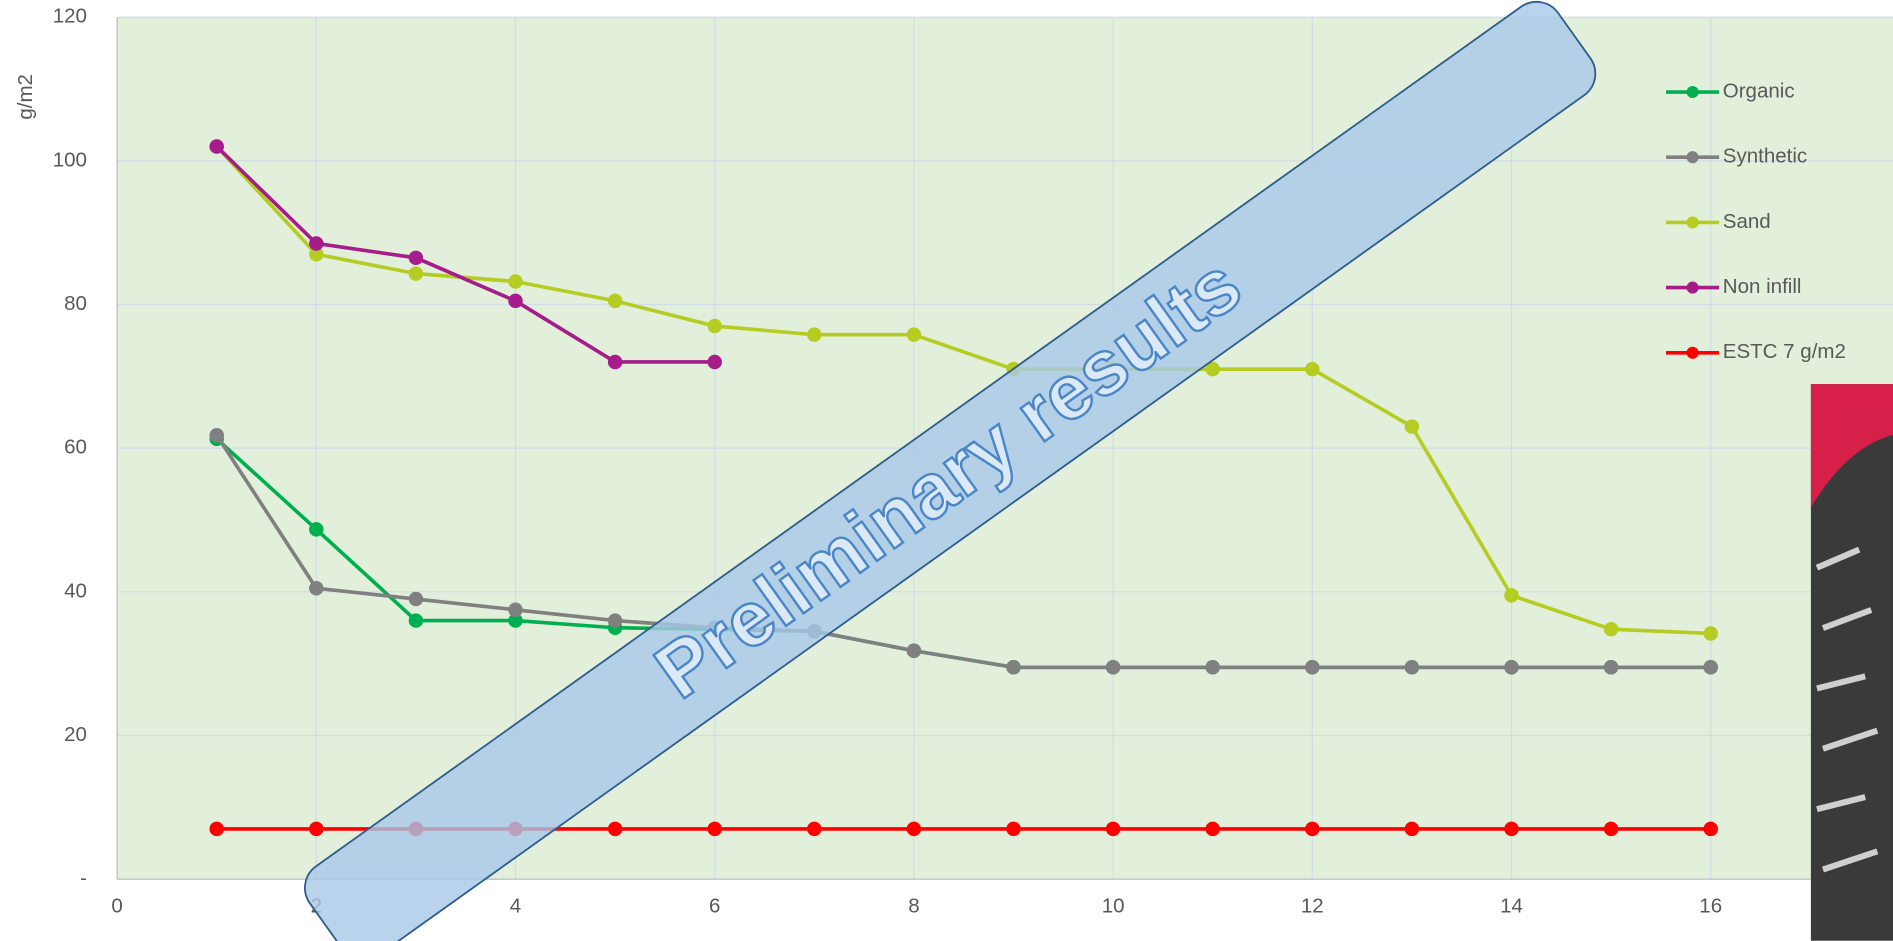  I want to click on x-tick-label: 14, so click(1511, 905).